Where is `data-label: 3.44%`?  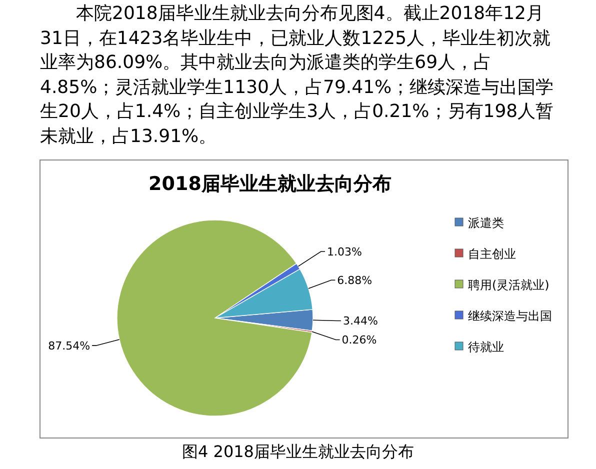
data-label: 3.44% is located at coordinates (360, 321).